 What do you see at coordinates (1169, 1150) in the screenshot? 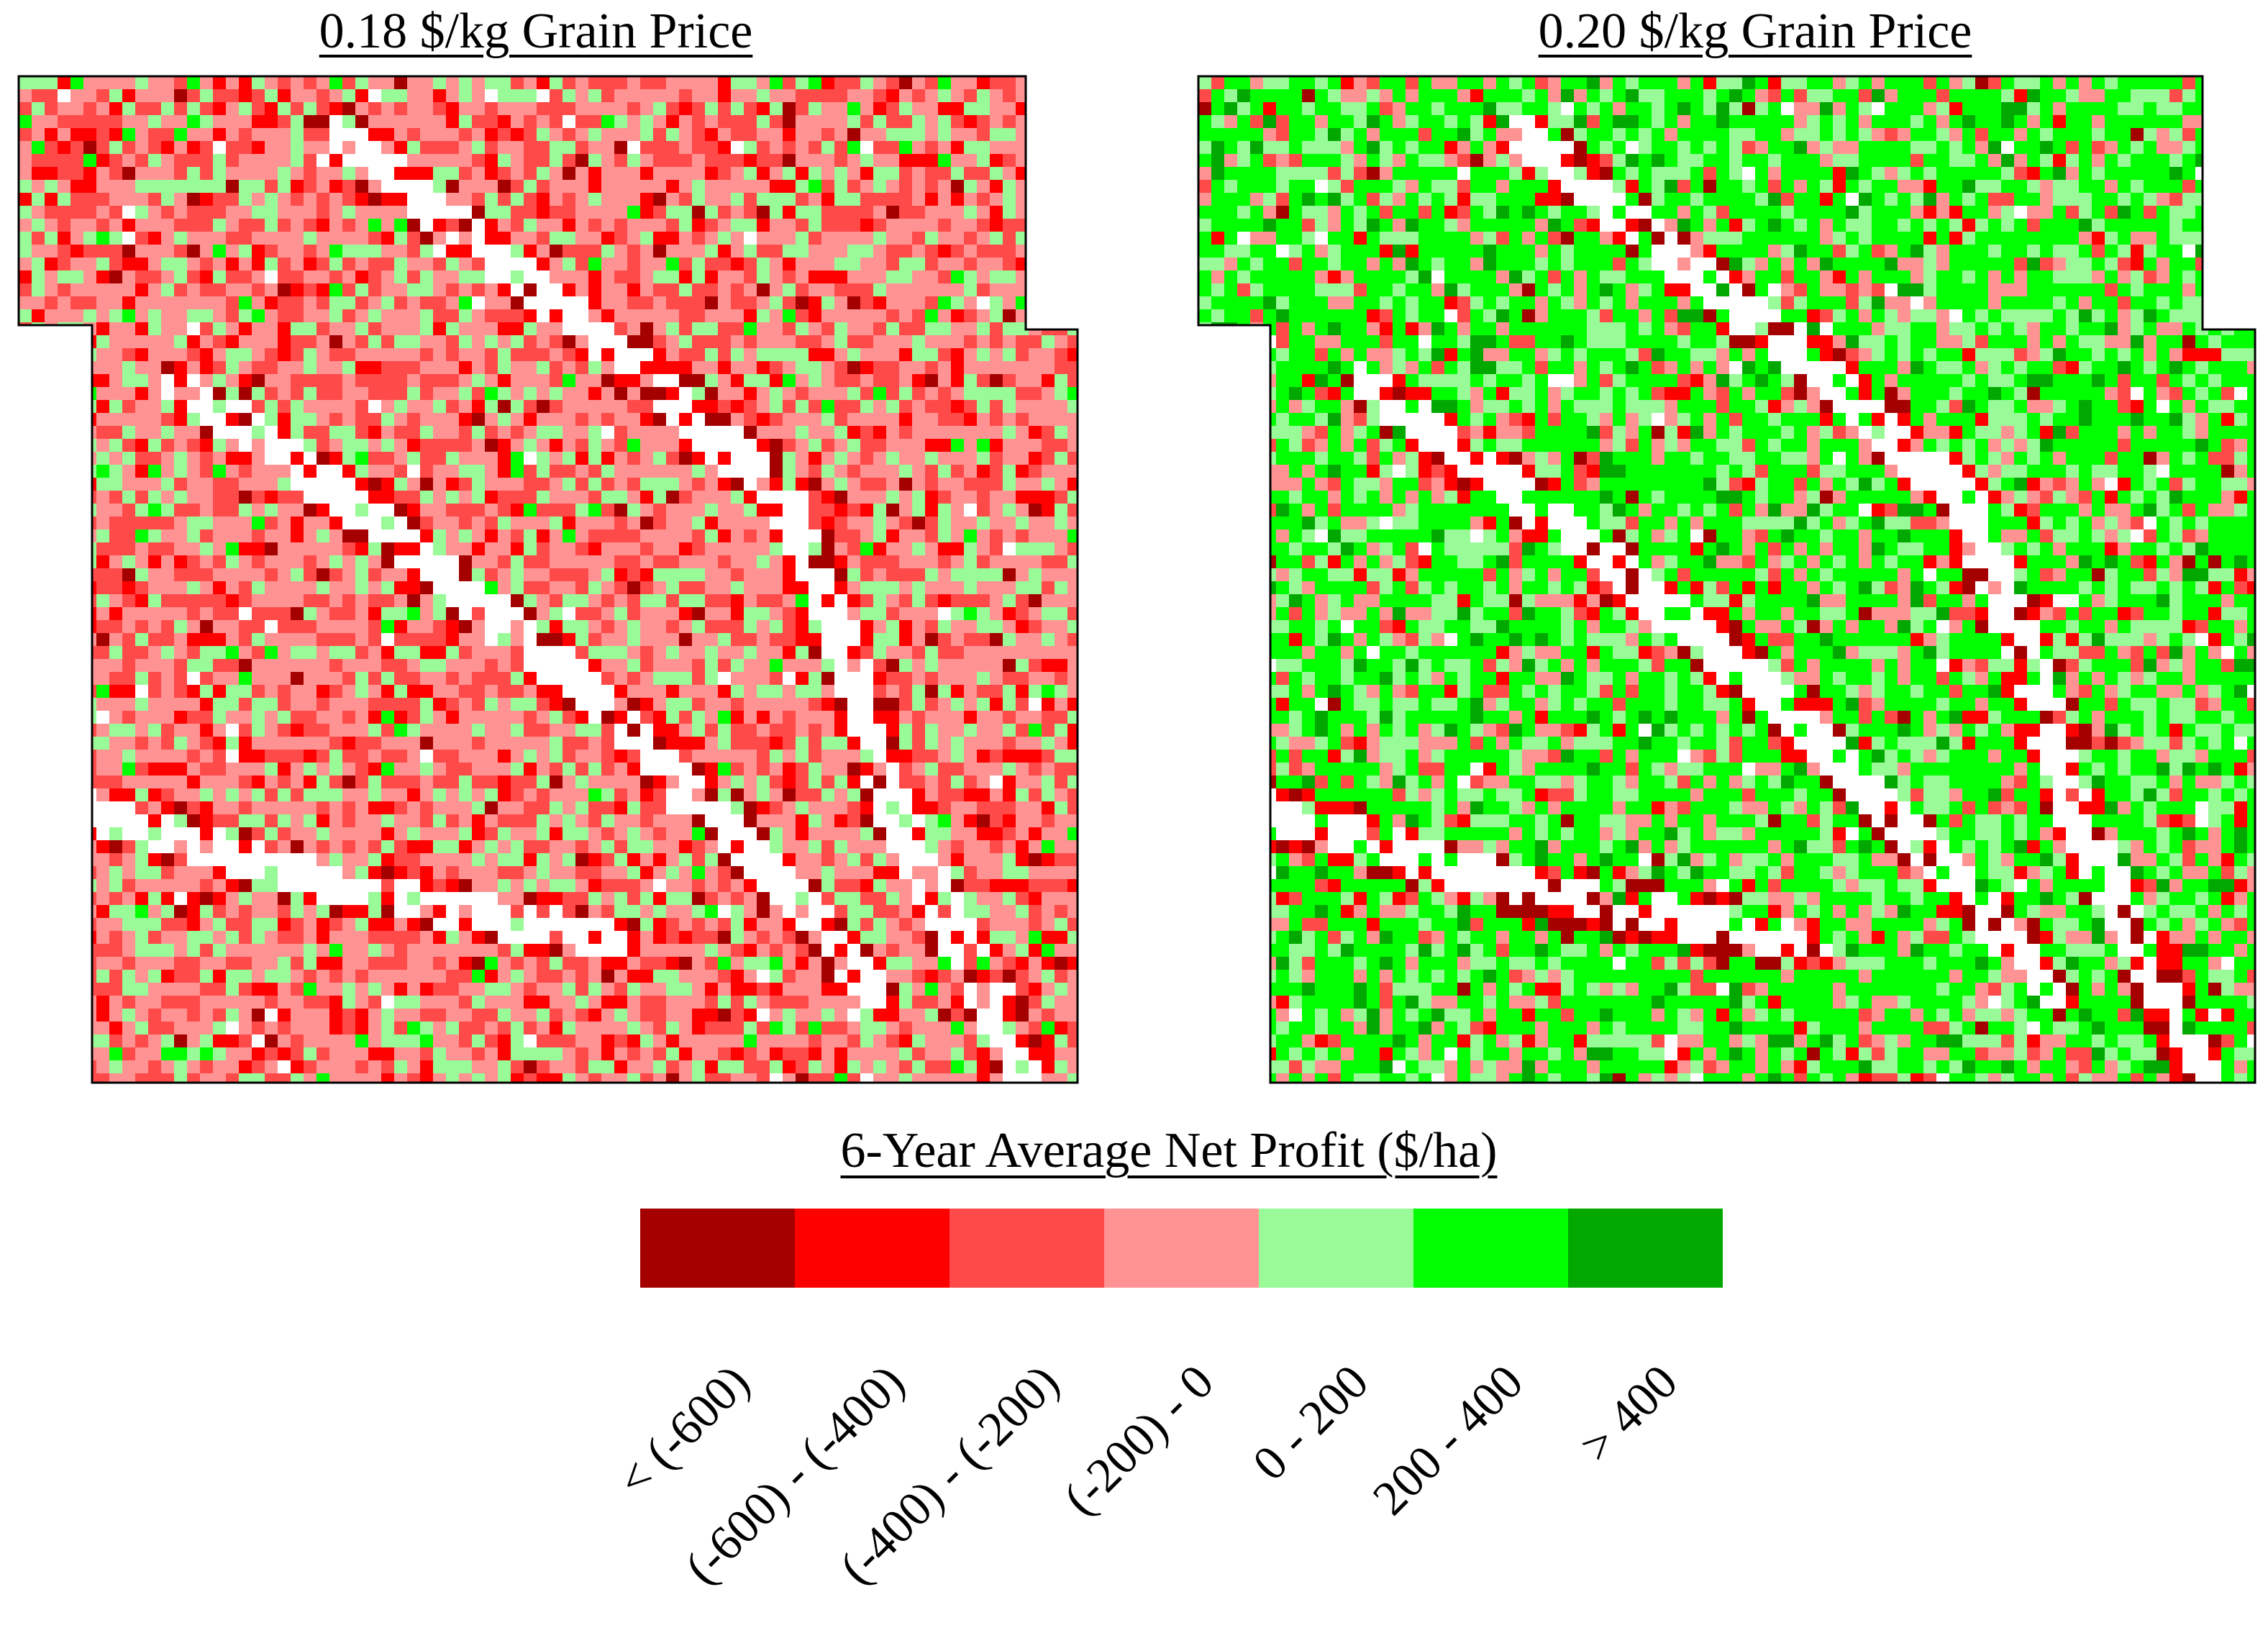
I see `legend-title: 6-Year Average Net Profit ($/ha)` at bounding box center [1169, 1150].